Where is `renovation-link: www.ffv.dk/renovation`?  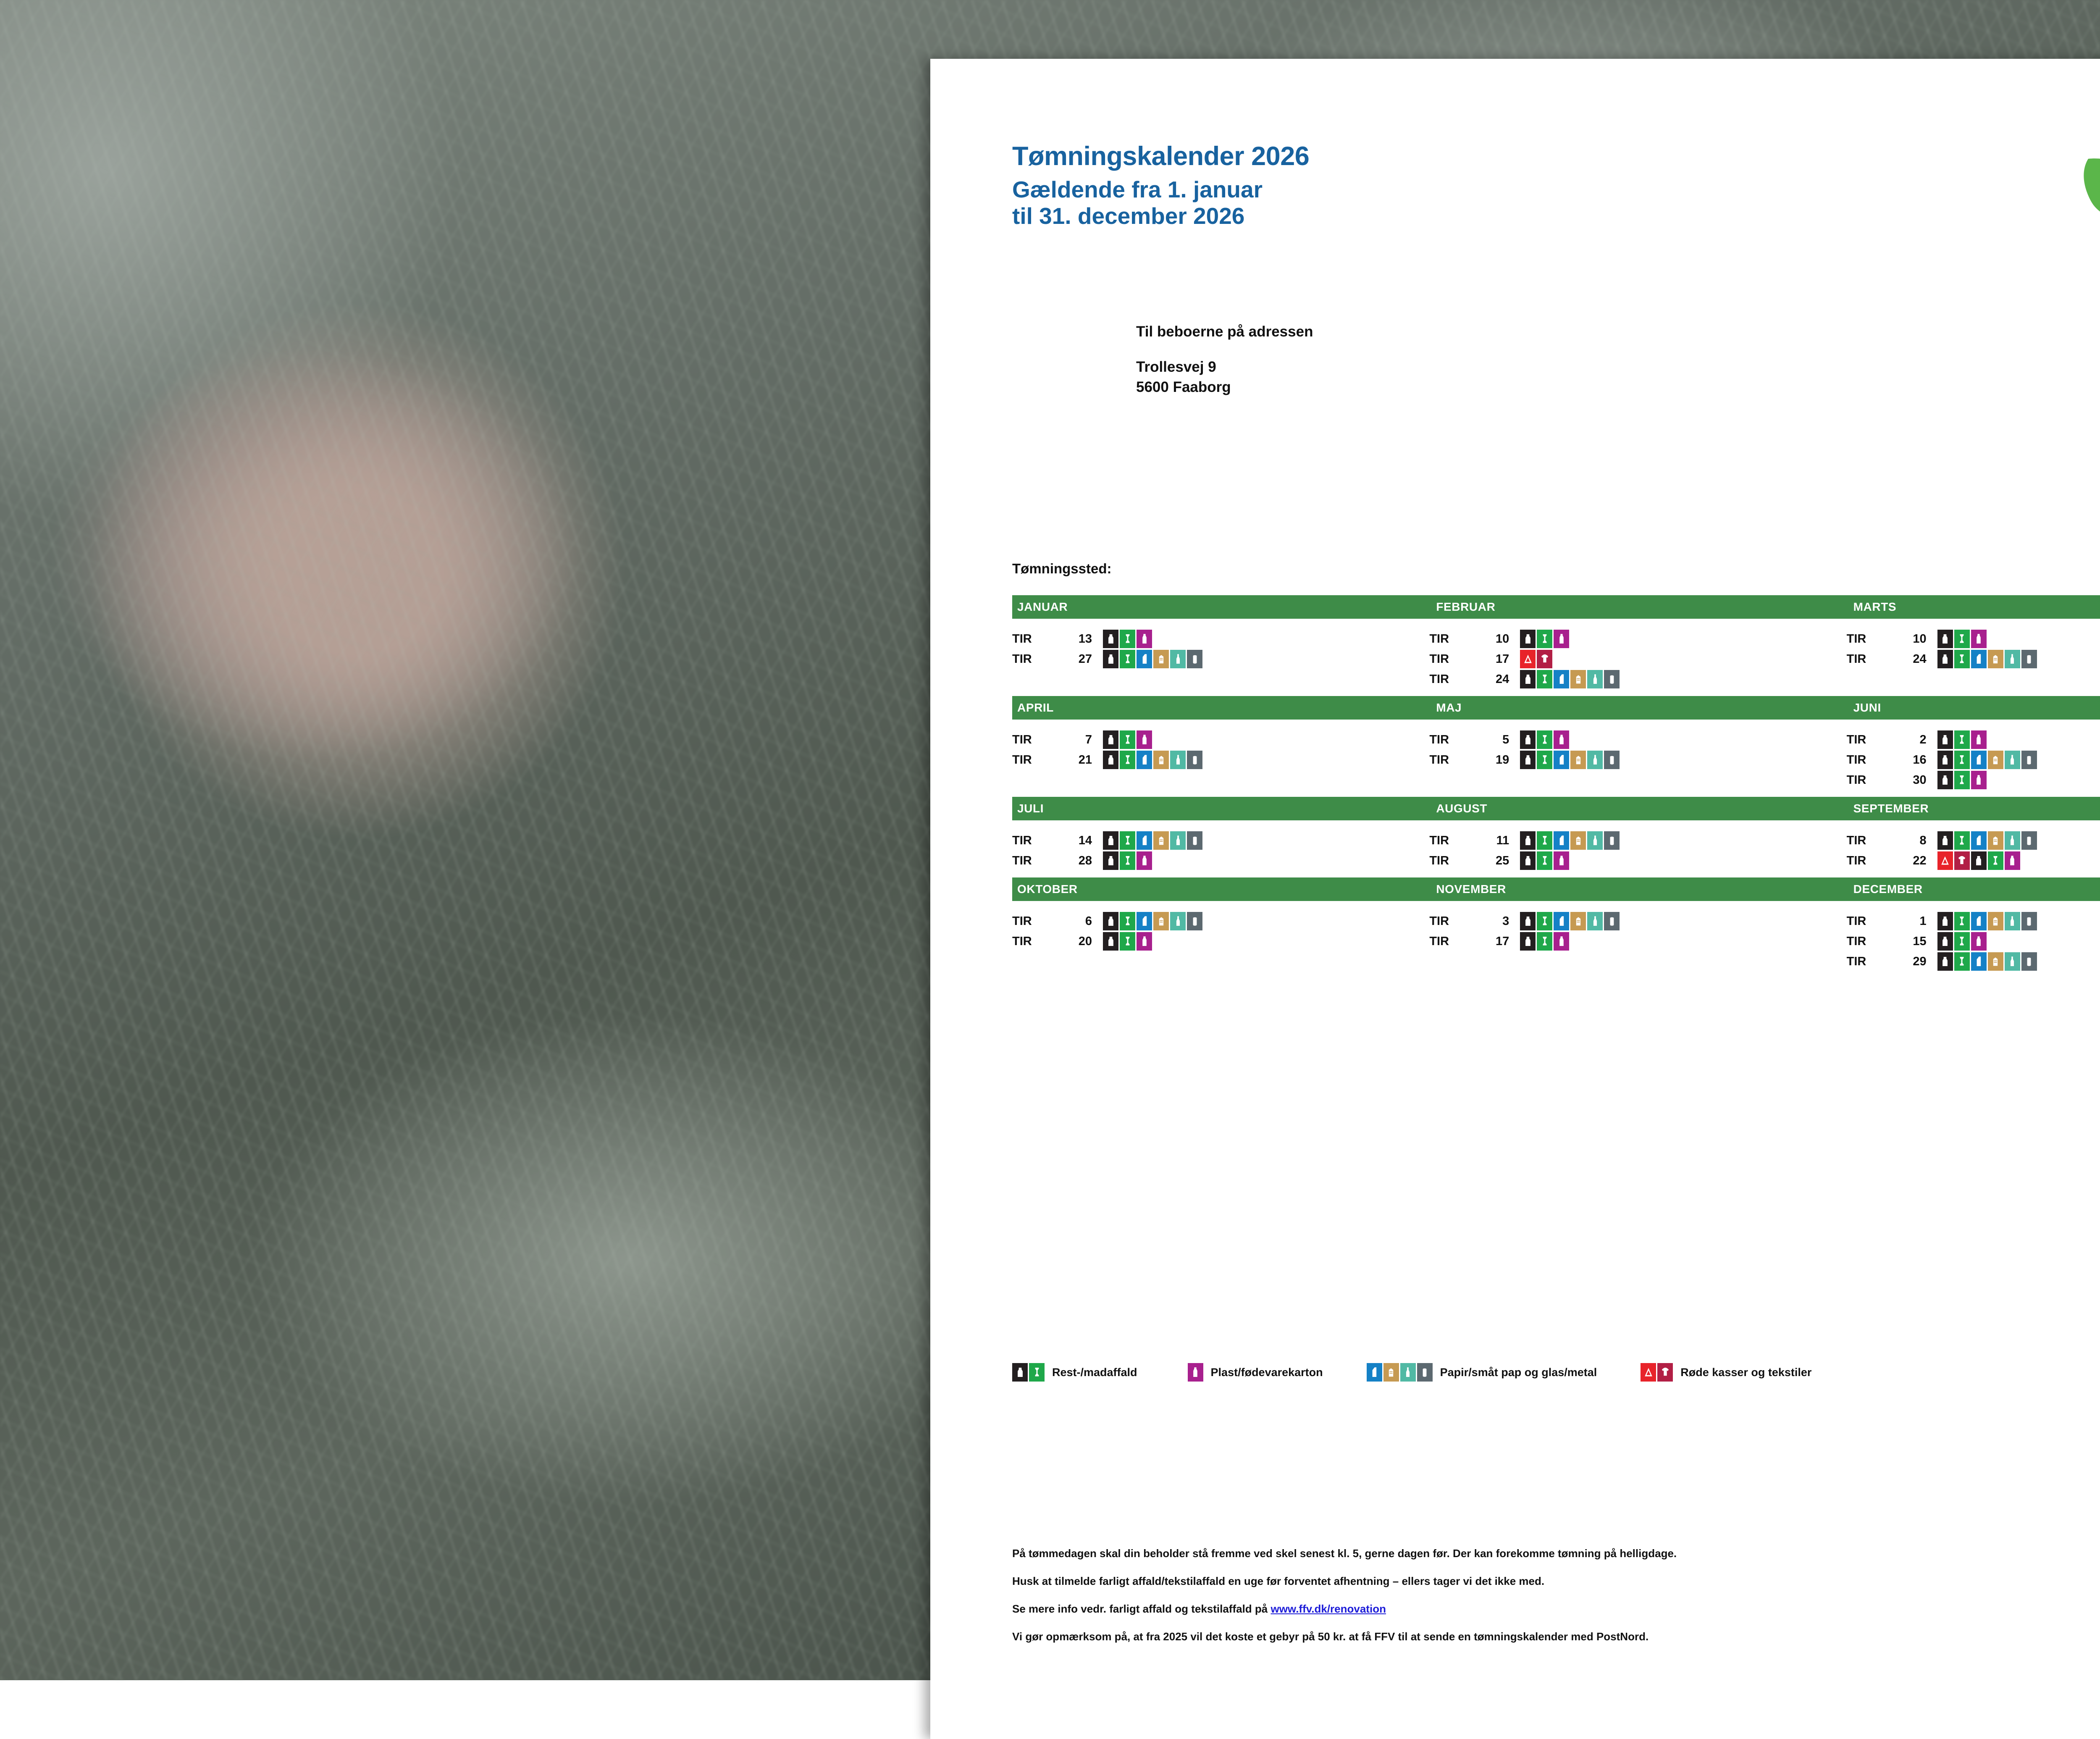 renovation-link: www.ffv.dk/renovation is located at coordinates (1328, 1608).